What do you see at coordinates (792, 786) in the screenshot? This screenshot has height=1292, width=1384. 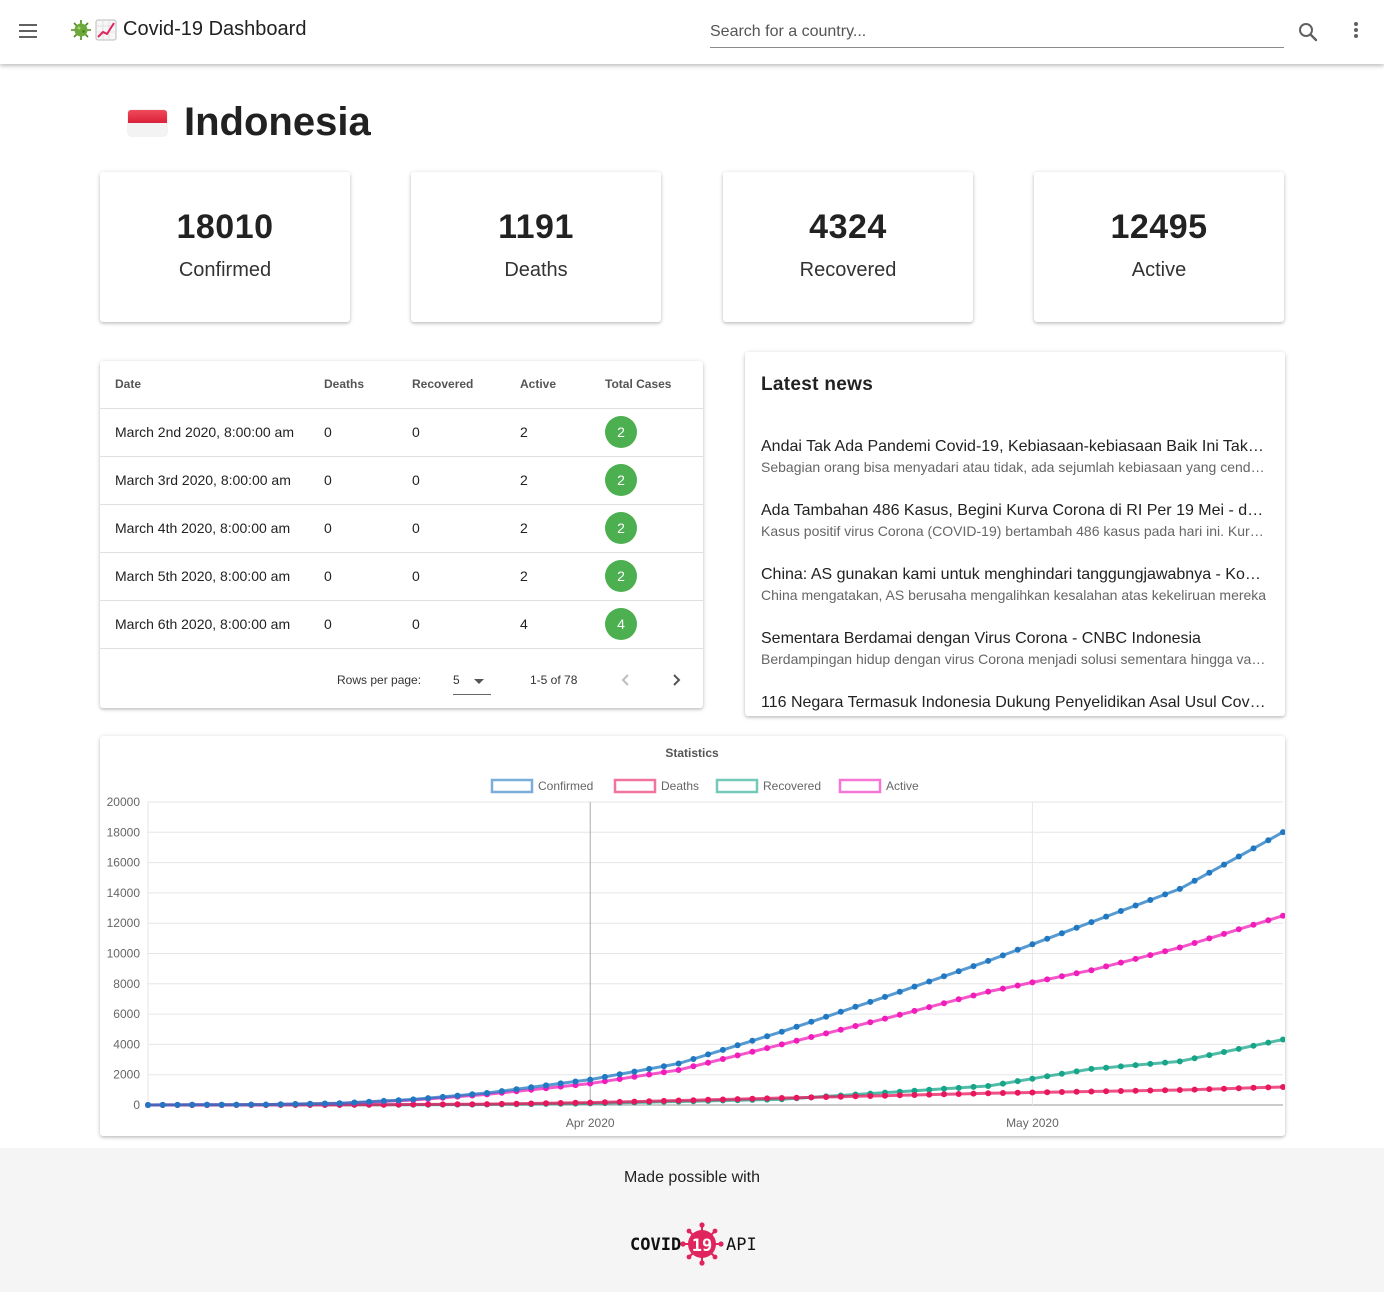 I see `legend-label: Recovered` at bounding box center [792, 786].